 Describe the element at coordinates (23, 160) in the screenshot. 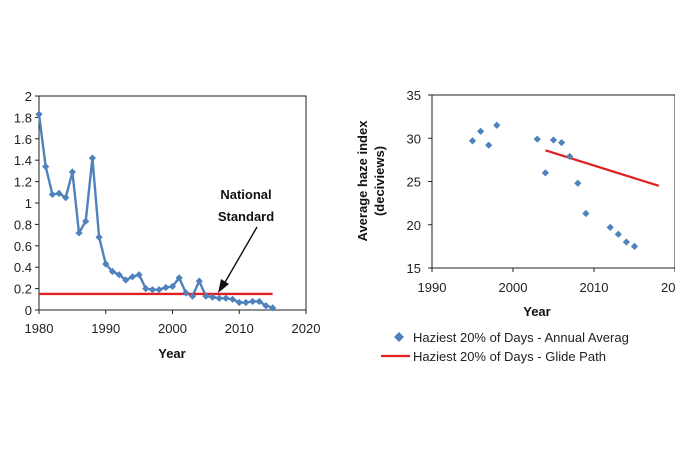

I see `y-tick-label: 1.4` at that location.